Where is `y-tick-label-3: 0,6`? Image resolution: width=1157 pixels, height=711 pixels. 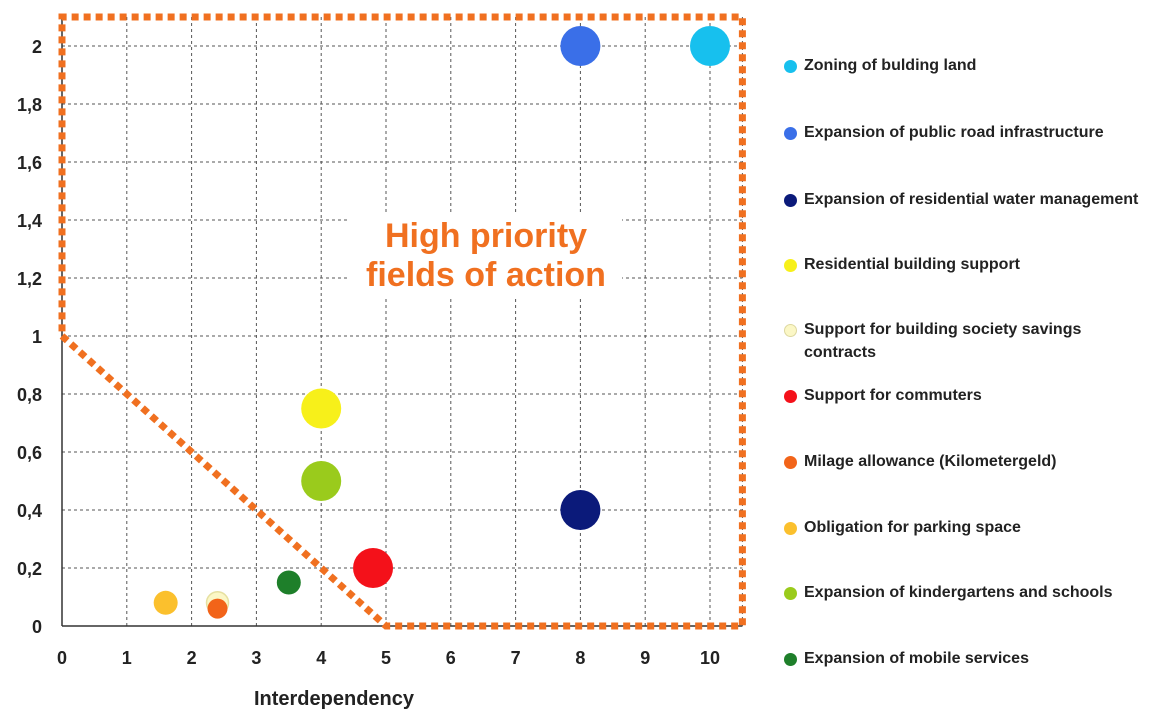 y-tick-label-3: 0,6 is located at coordinates (29, 453).